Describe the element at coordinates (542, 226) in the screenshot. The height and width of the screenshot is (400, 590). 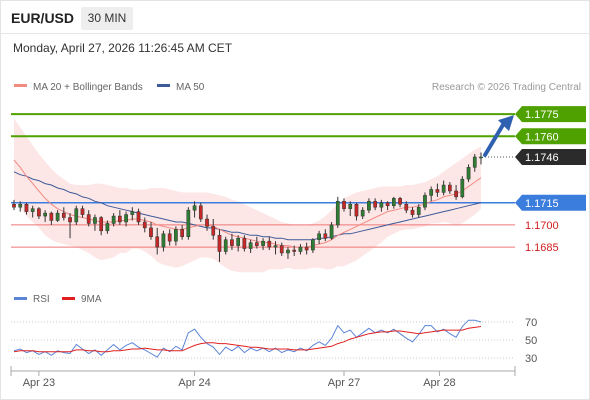
I see `level-price-label: 1.1700` at that location.